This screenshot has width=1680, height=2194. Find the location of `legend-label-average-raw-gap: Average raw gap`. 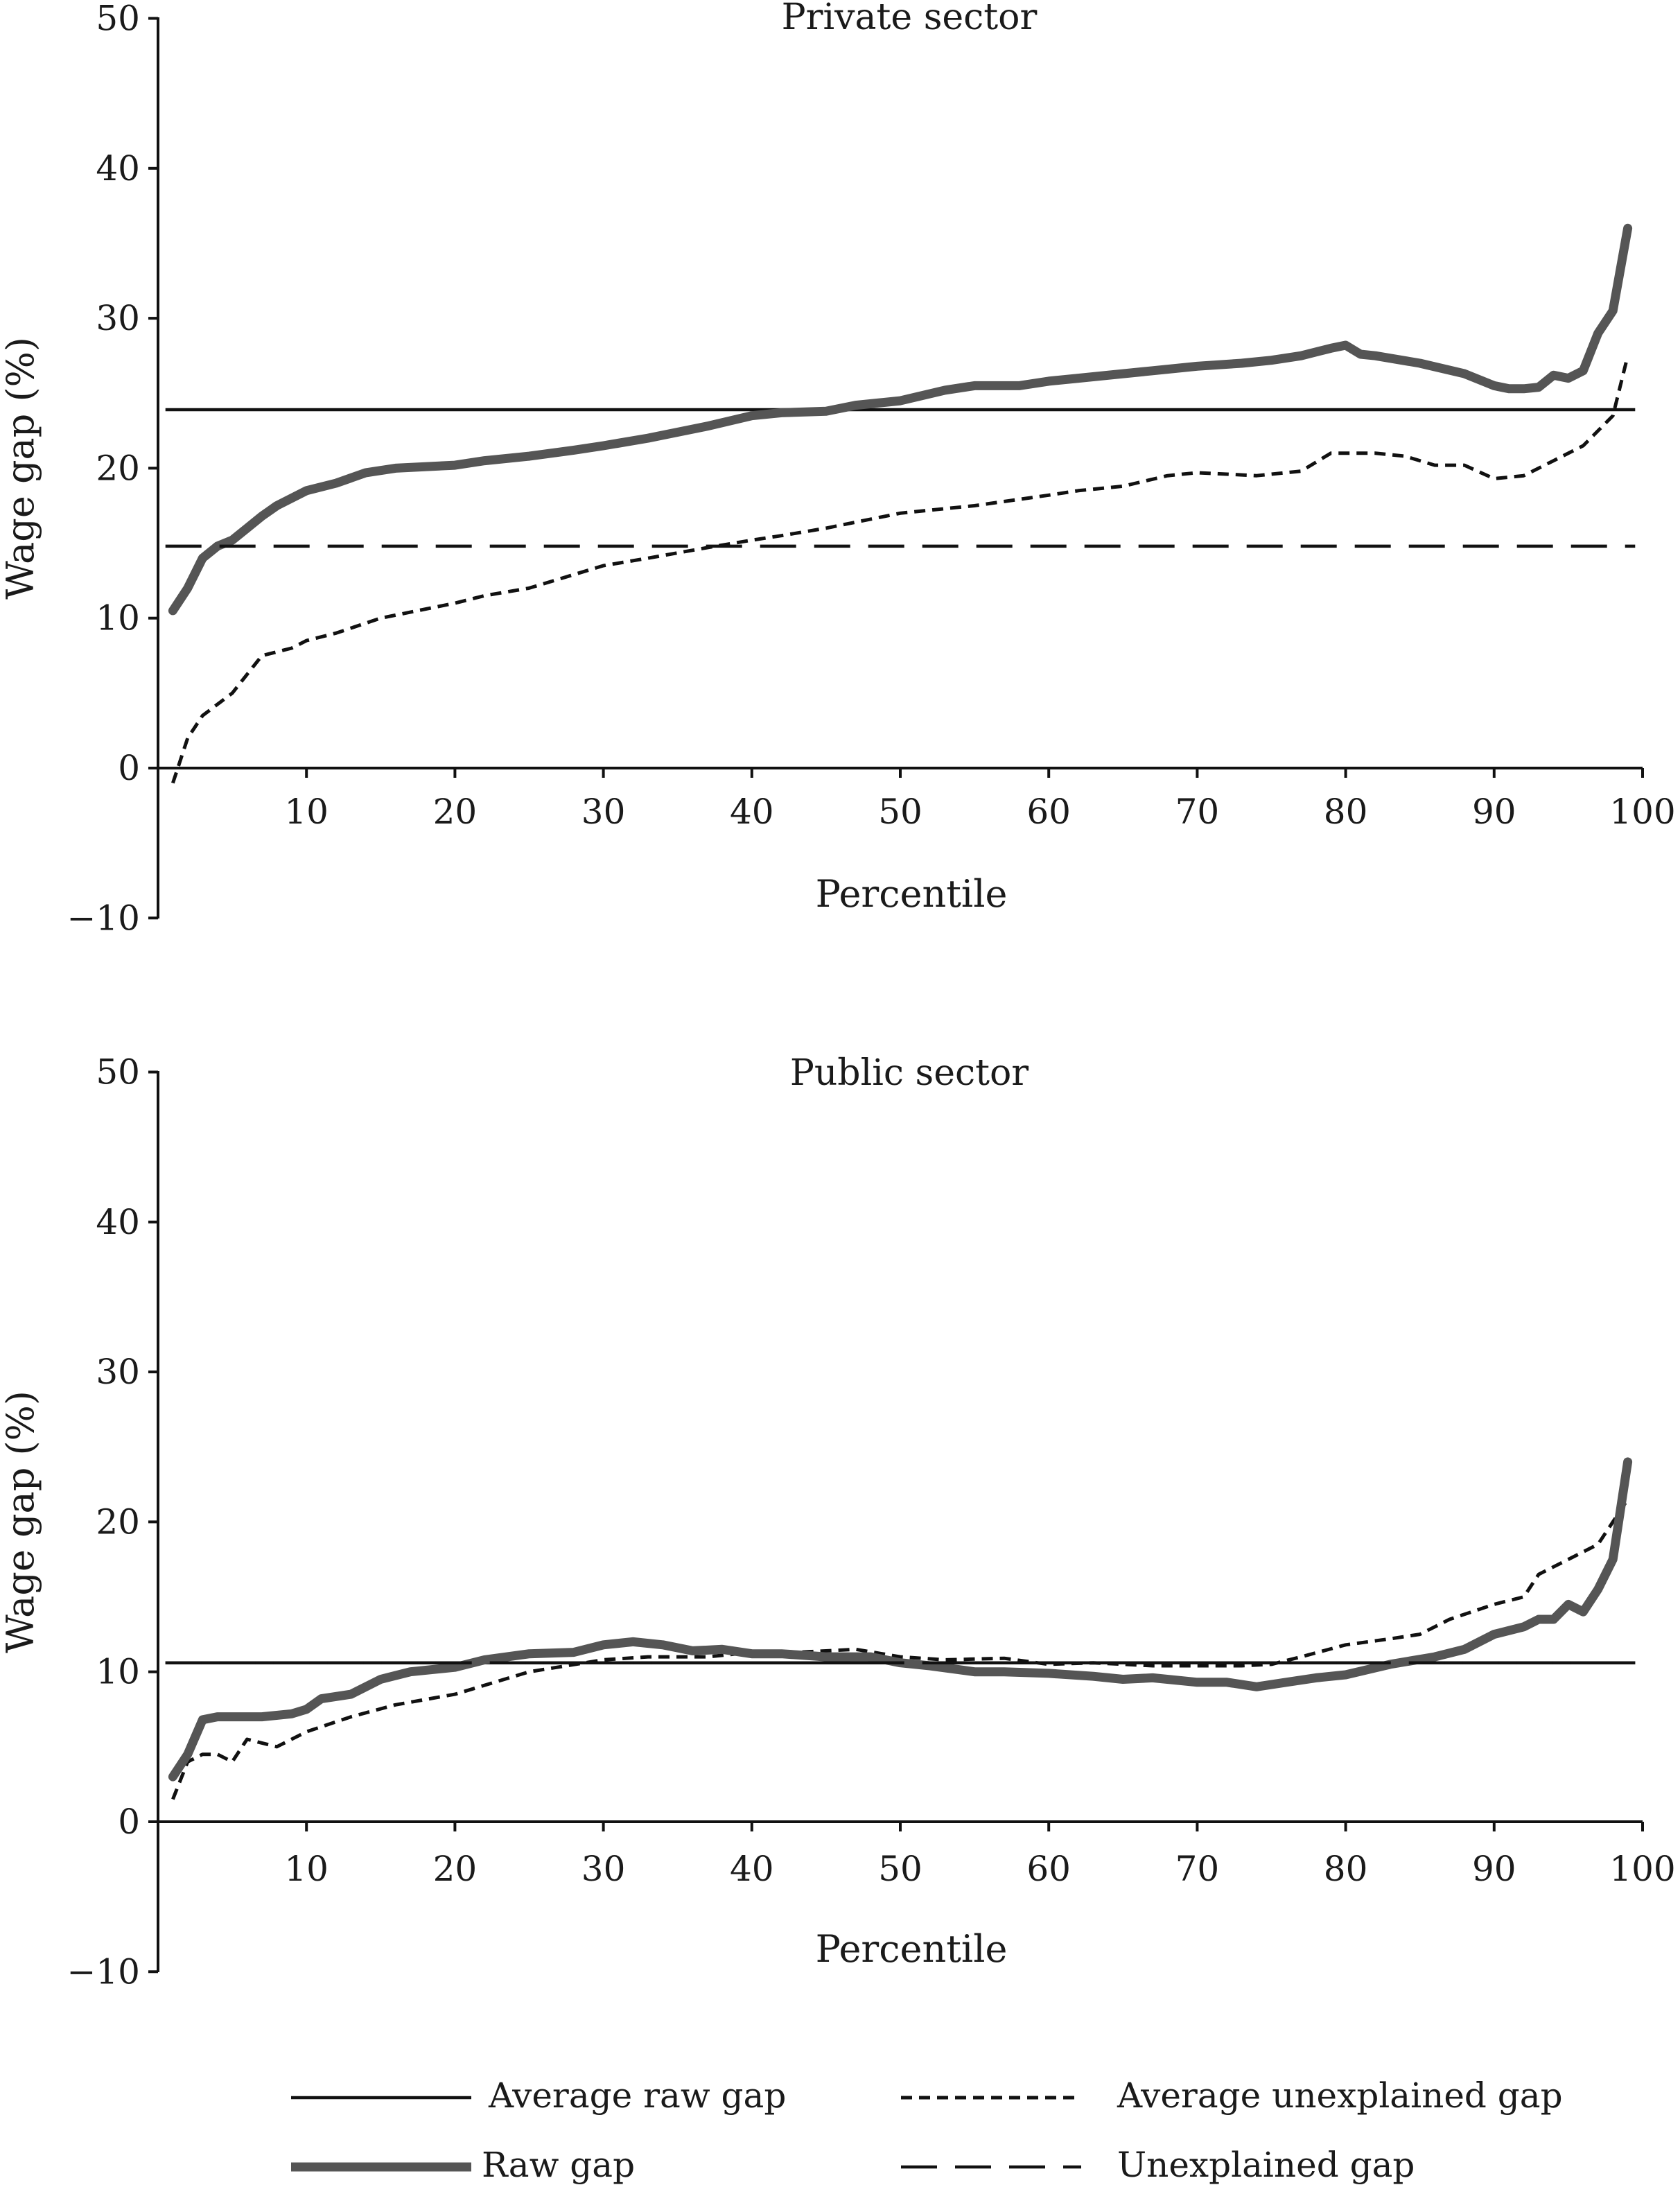

legend-label-average-raw-gap: Average raw gap is located at coordinates (637, 2095).